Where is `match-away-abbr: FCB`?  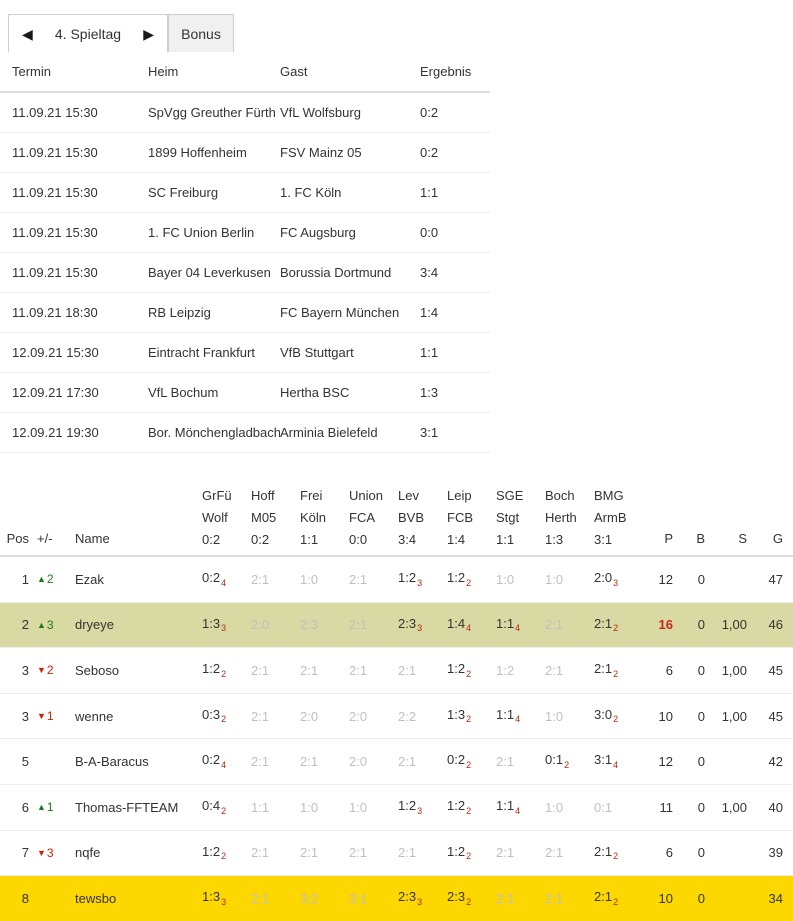
match-away-abbr: FCB is located at coordinates (460, 517).